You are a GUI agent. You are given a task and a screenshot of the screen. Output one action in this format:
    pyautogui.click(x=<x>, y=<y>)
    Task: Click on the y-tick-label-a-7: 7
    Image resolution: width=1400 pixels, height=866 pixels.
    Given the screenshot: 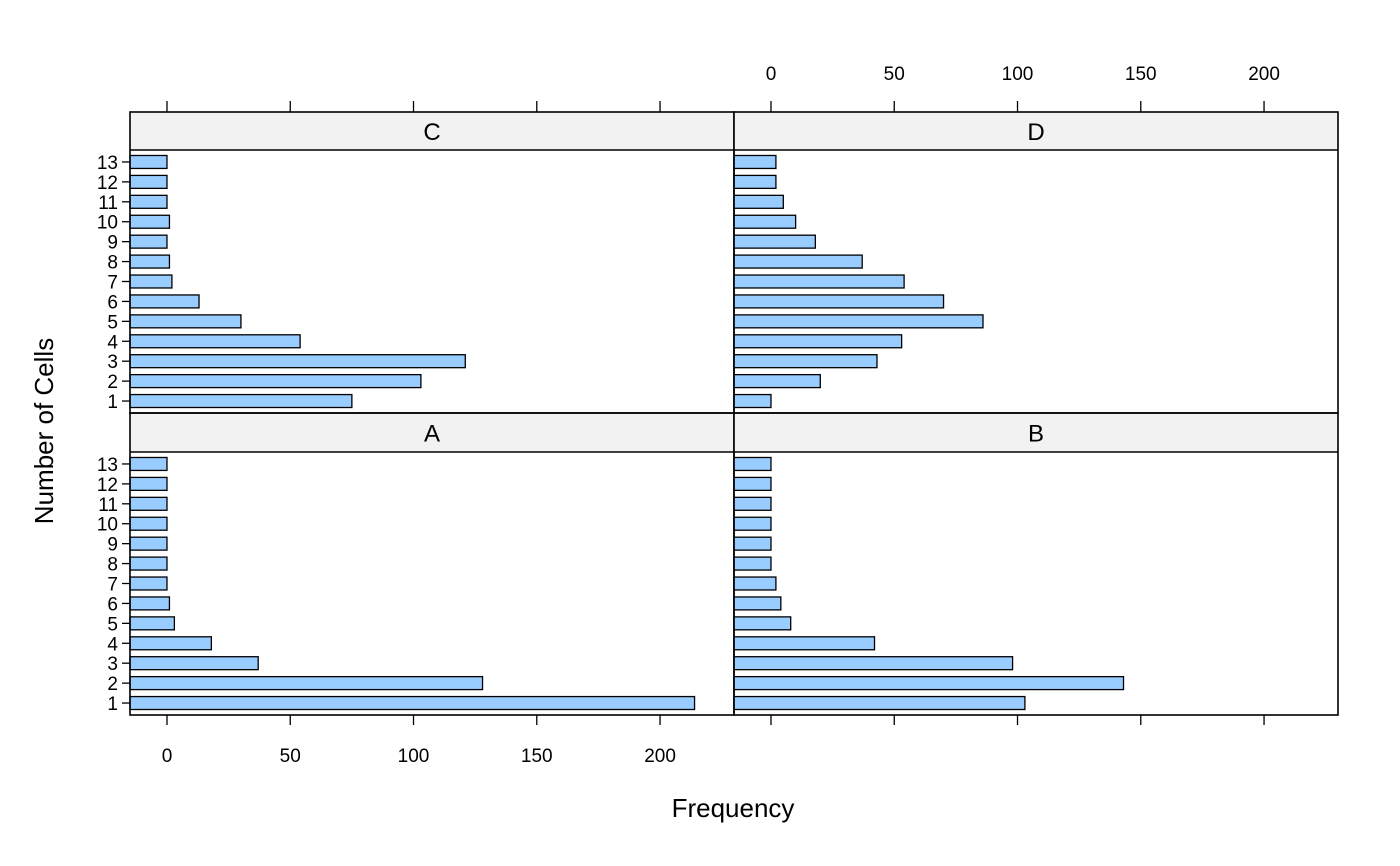 What is the action you would take?
    pyautogui.click(x=112, y=585)
    